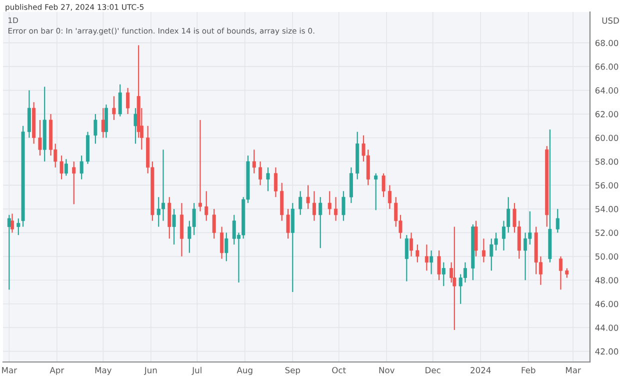 Image resolution: width=620 pixels, height=389 pixels. What do you see at coordinates (150, 371) in the screenshot?
I see `x-tick-label: Jun` at bounding box center [150, 371].